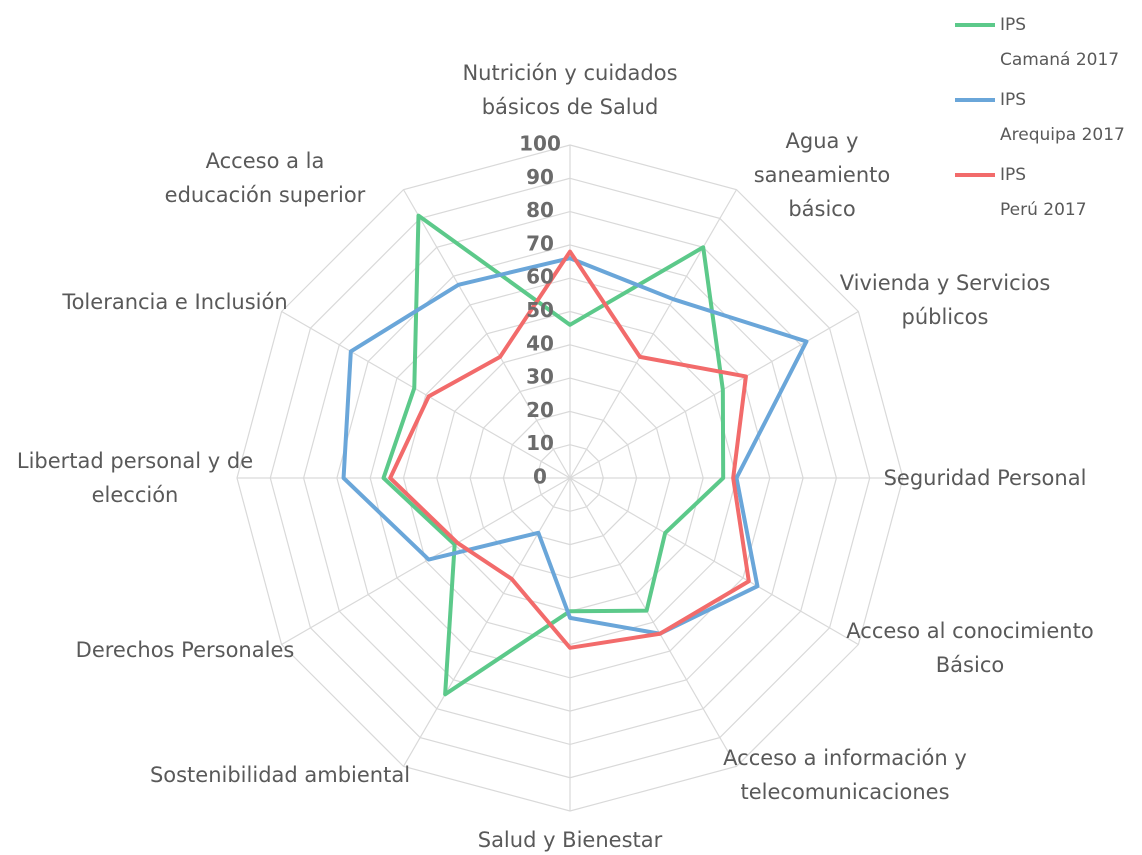 The image size is (1142, 855). I want to click on tick-label: 0, so click(540, 477).